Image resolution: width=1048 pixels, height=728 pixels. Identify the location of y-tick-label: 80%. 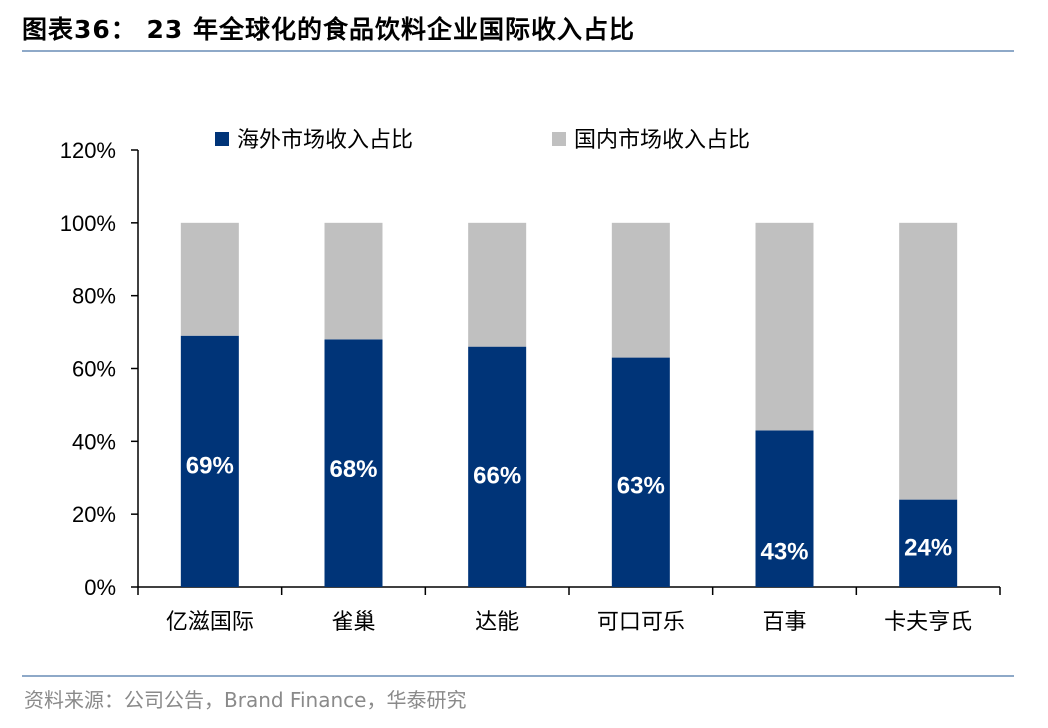
(94, 296).